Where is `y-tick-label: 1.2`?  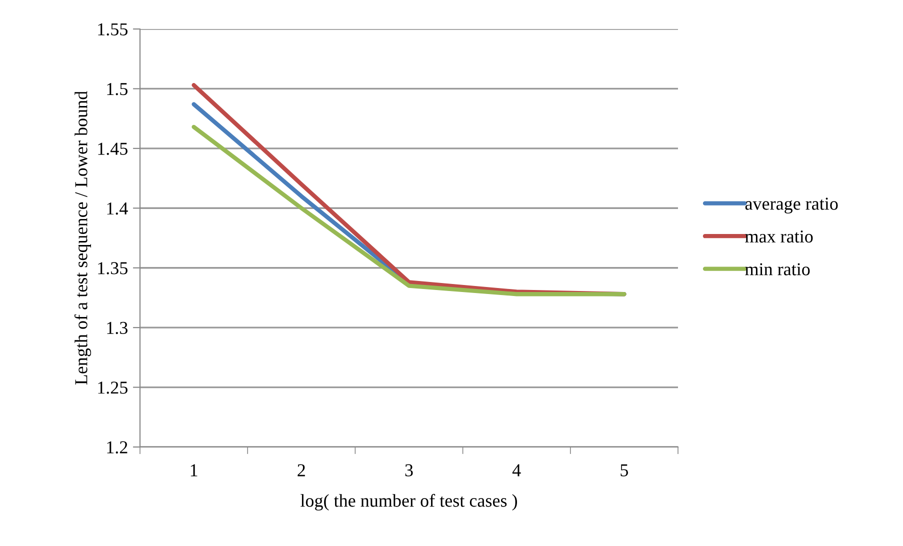 y-tick-label: 1.2 is located at coordinates (117, 447).